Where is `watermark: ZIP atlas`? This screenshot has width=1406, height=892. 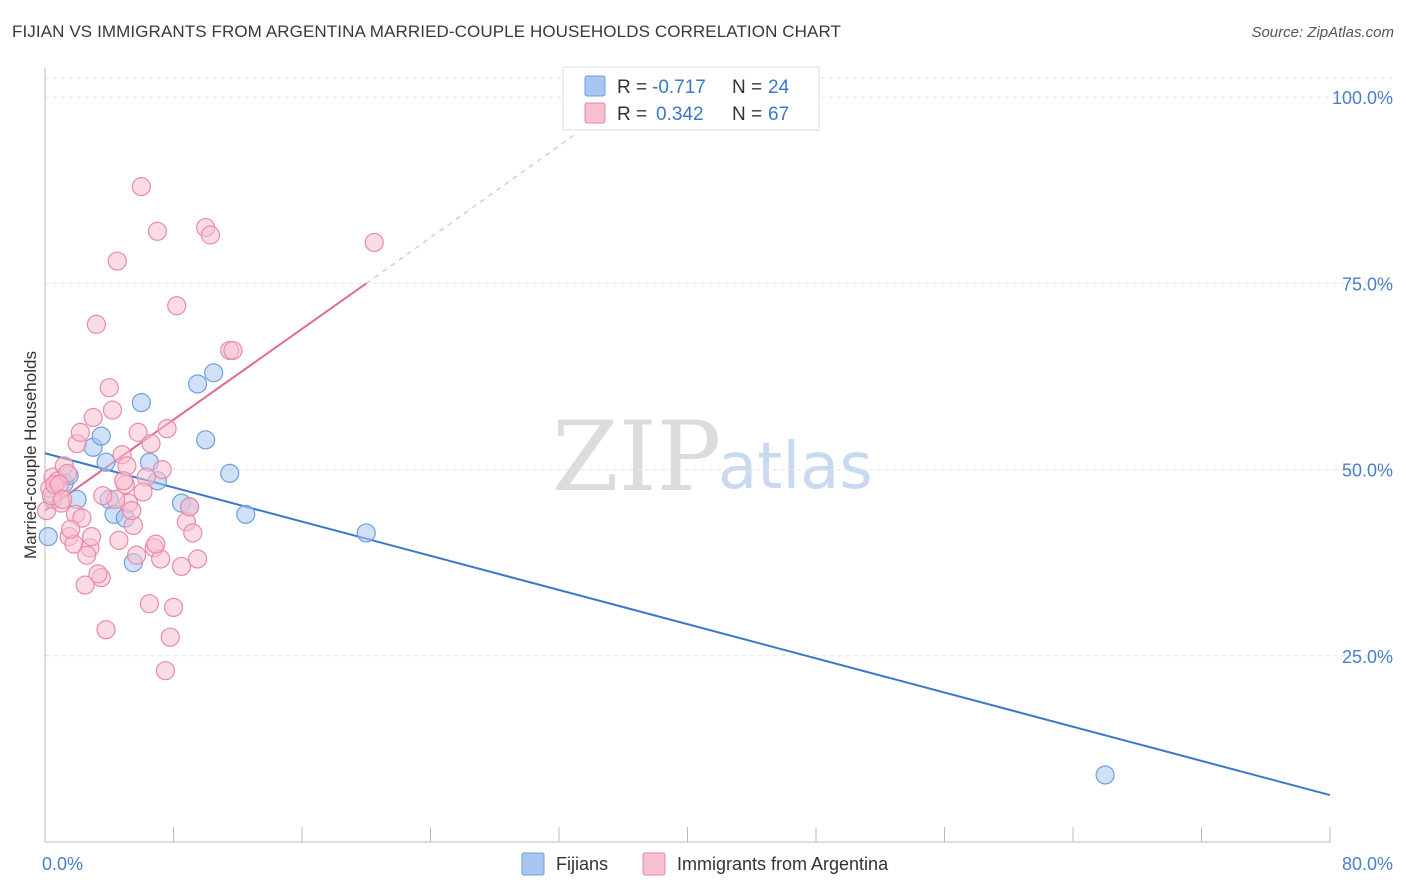
watermark: ZIP atlas is located at coordinates (712, 457).